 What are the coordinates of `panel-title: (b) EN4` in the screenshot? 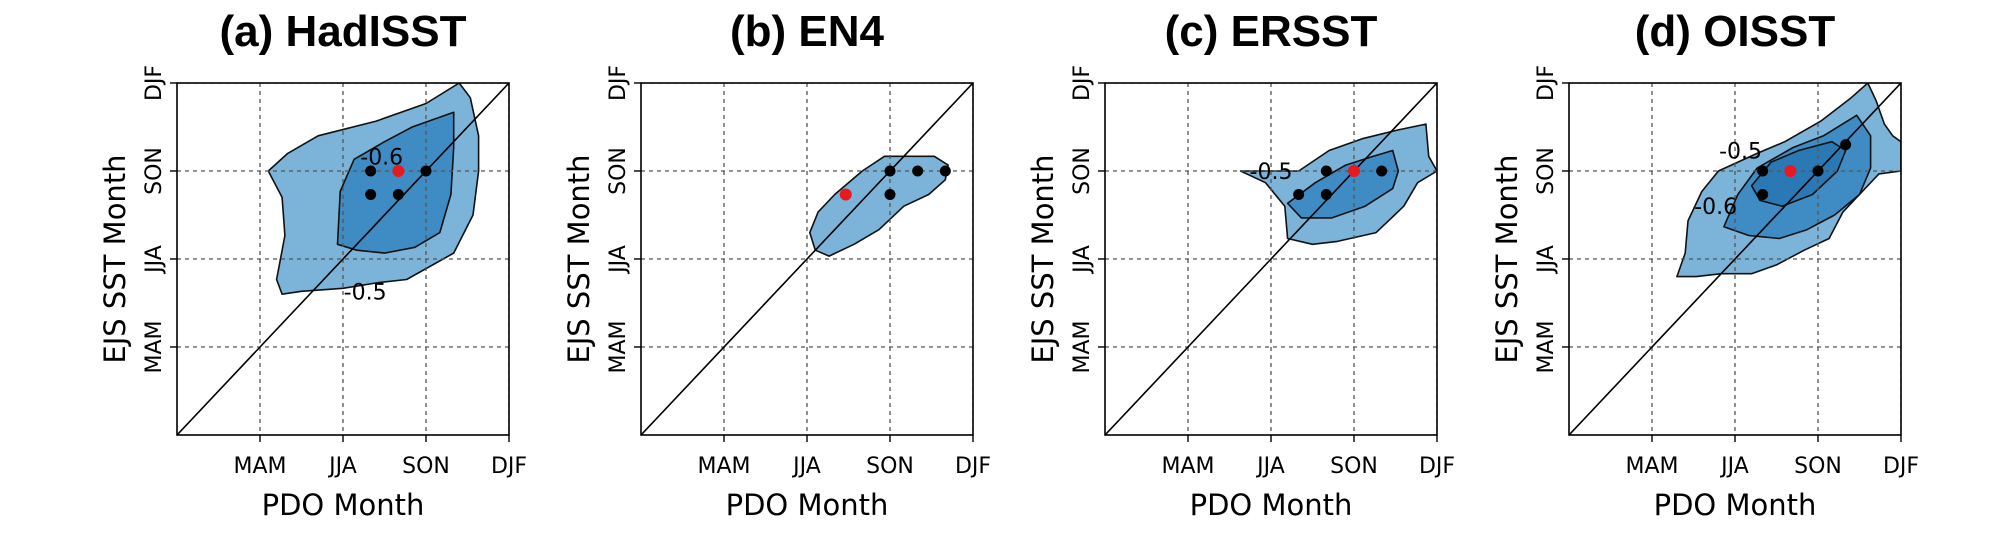 It's located at (807, 31).